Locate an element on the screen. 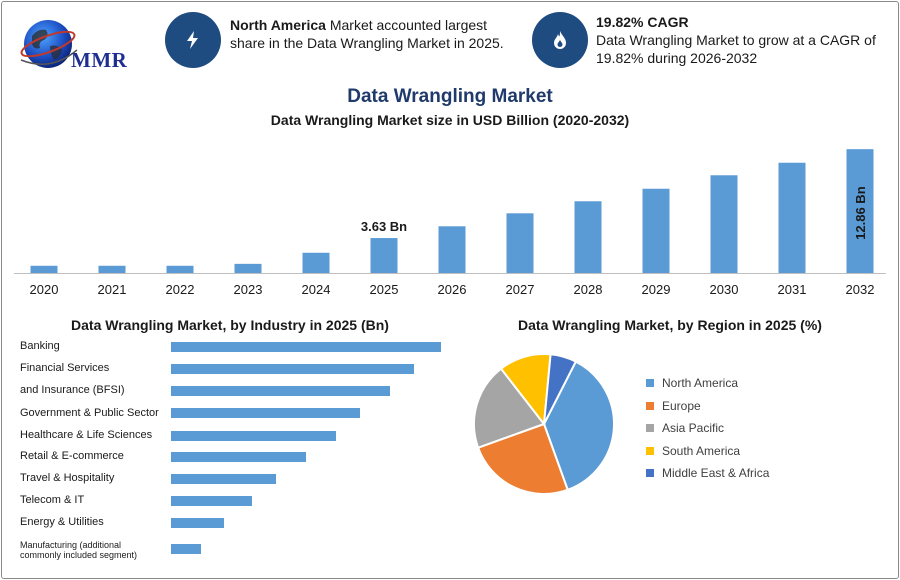 The height and width of the screenshot is (580, 900). main-title: Data Wrangling Market is located at coordinates (450, 96).